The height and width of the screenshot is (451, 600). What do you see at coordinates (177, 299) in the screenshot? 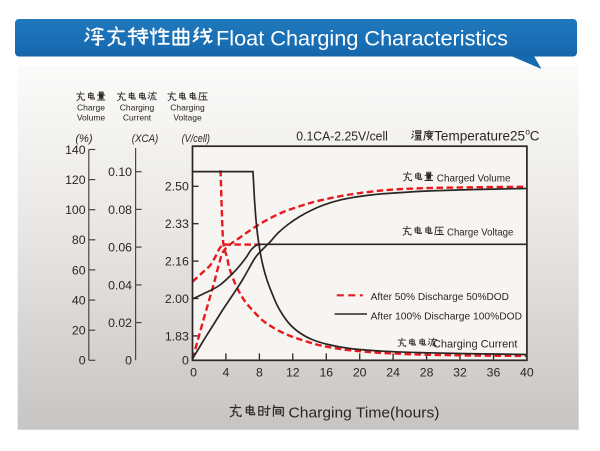
I see `svg-text: 2.00` at bounding box center [177, 299].